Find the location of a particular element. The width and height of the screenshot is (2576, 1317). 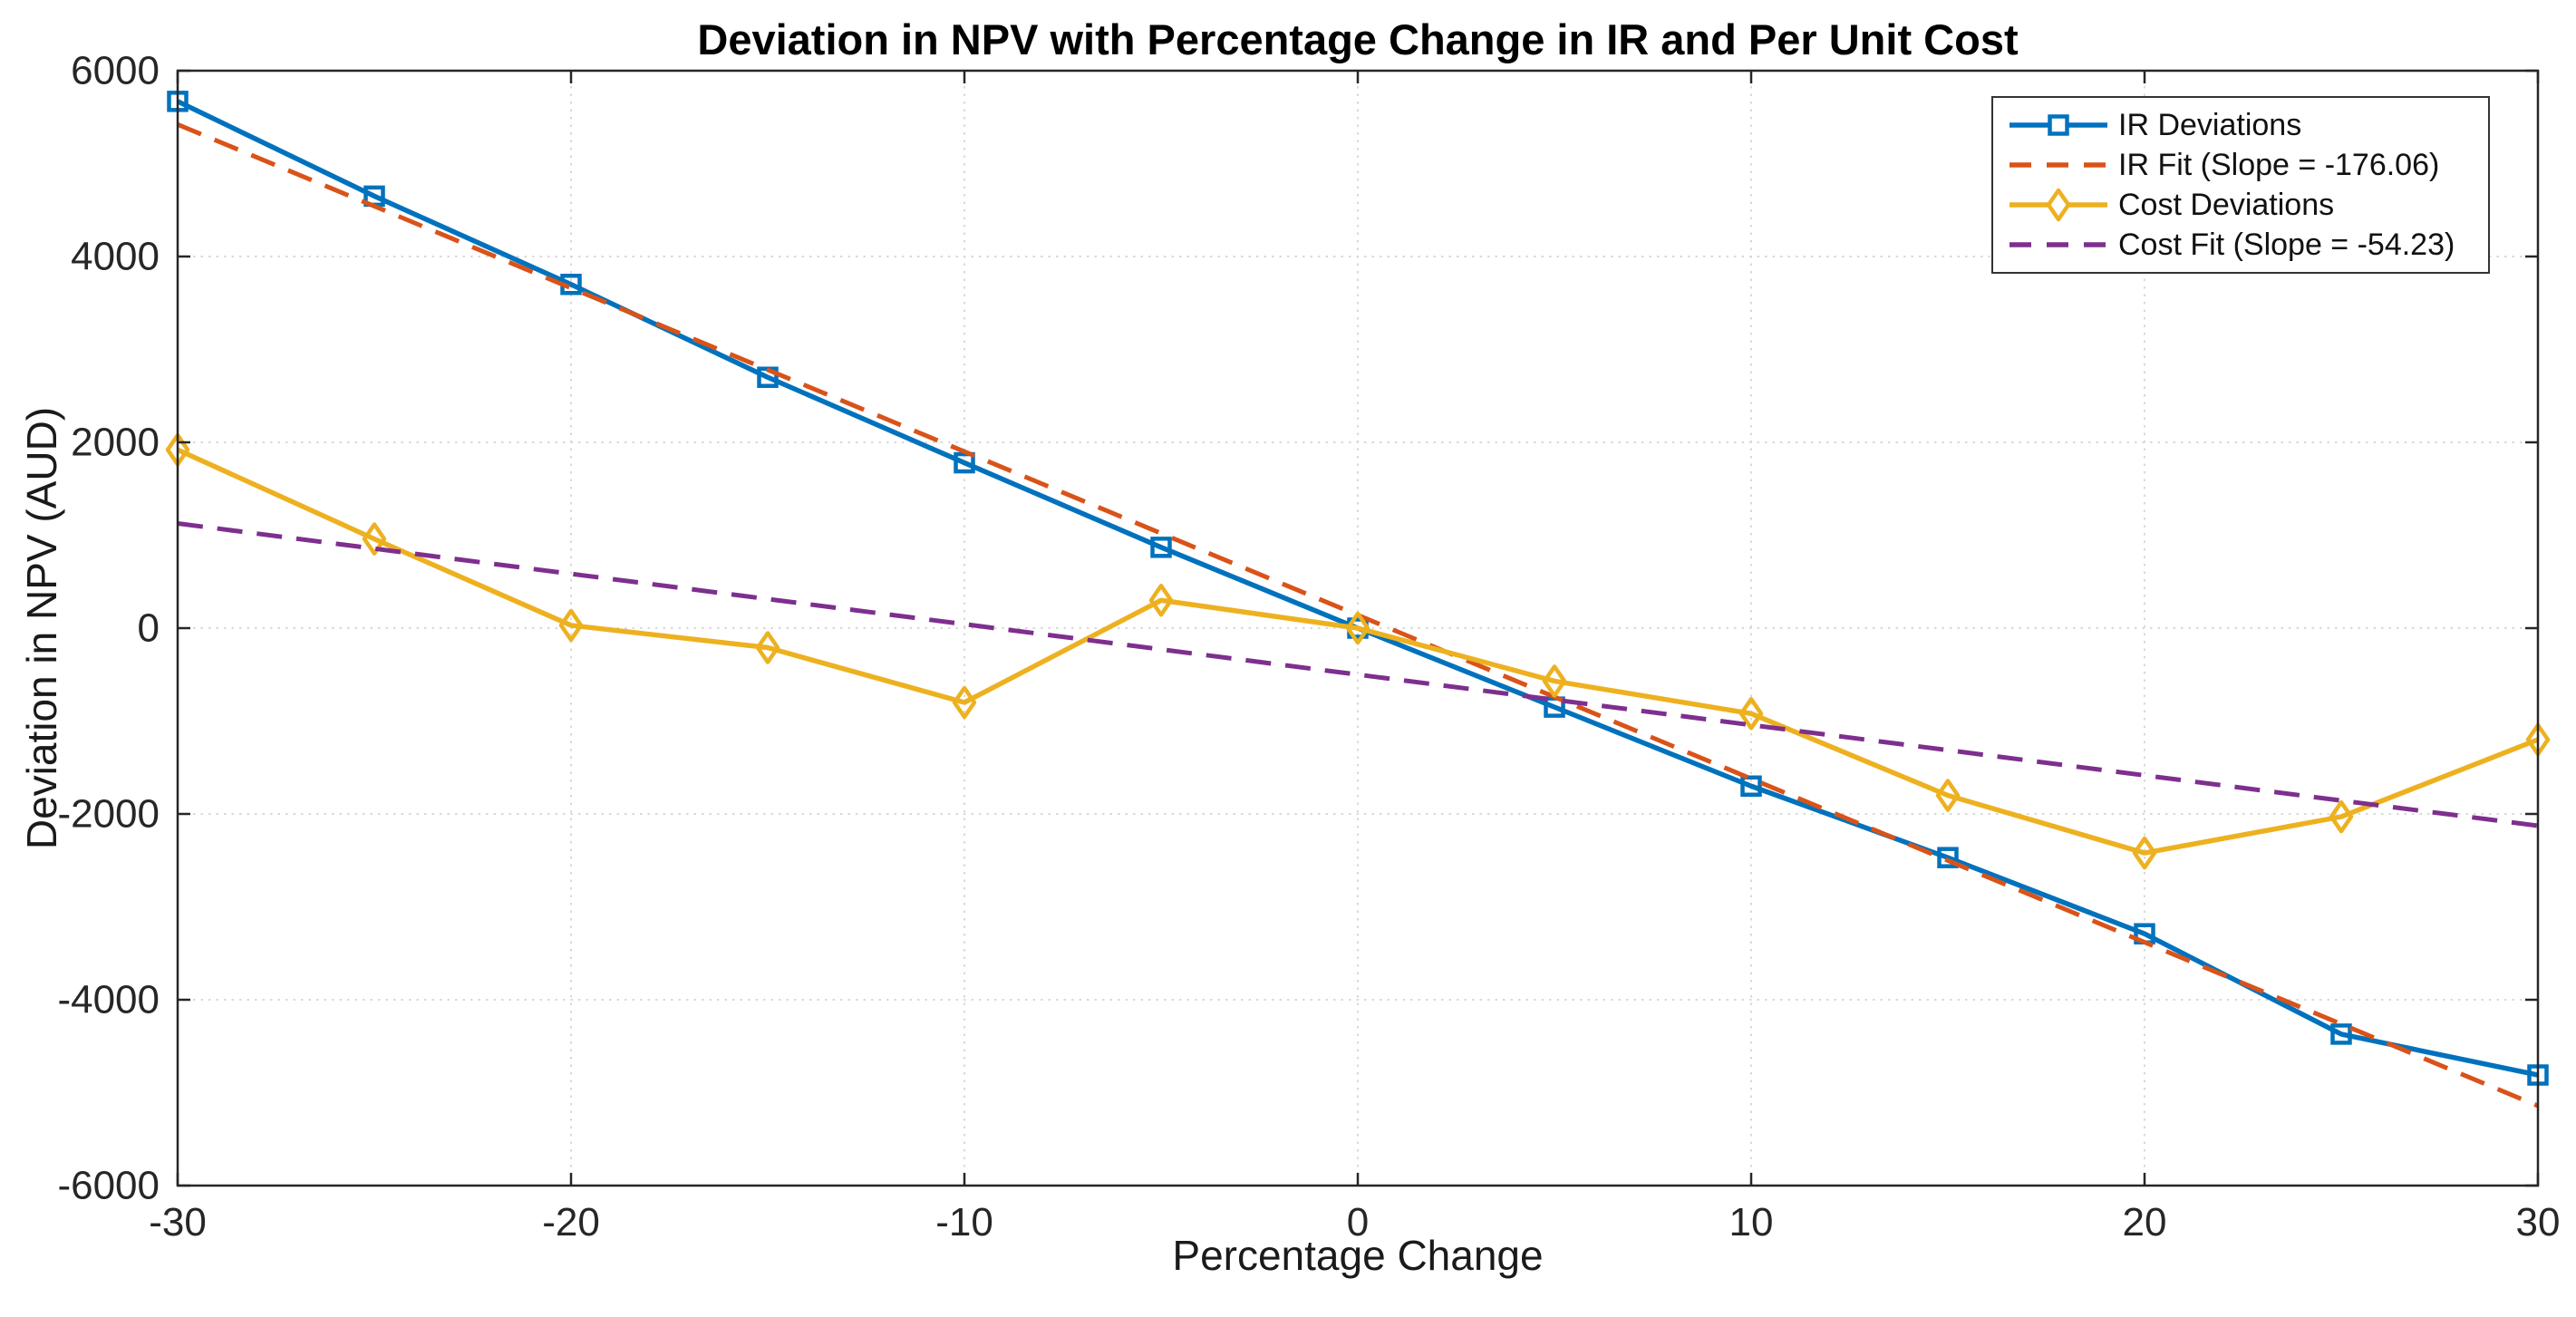

x-tick-label: -10 is located at coordinates (964, 1222).